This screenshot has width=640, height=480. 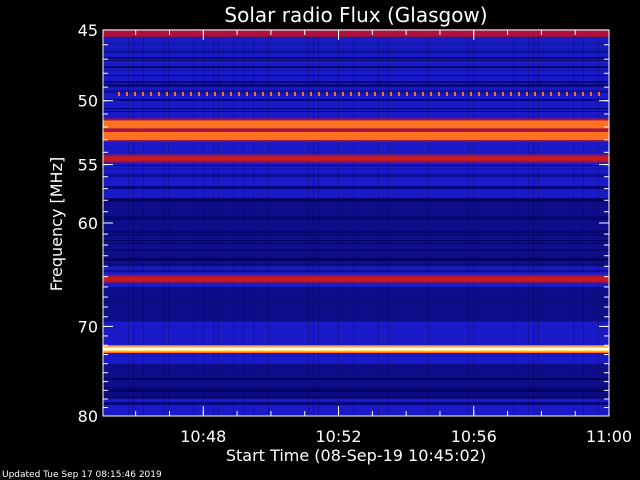 What do you see at coordinates (88, 416) in the screenshot?
I see `y-tick-label: 80` at bounding box center [88, 416].